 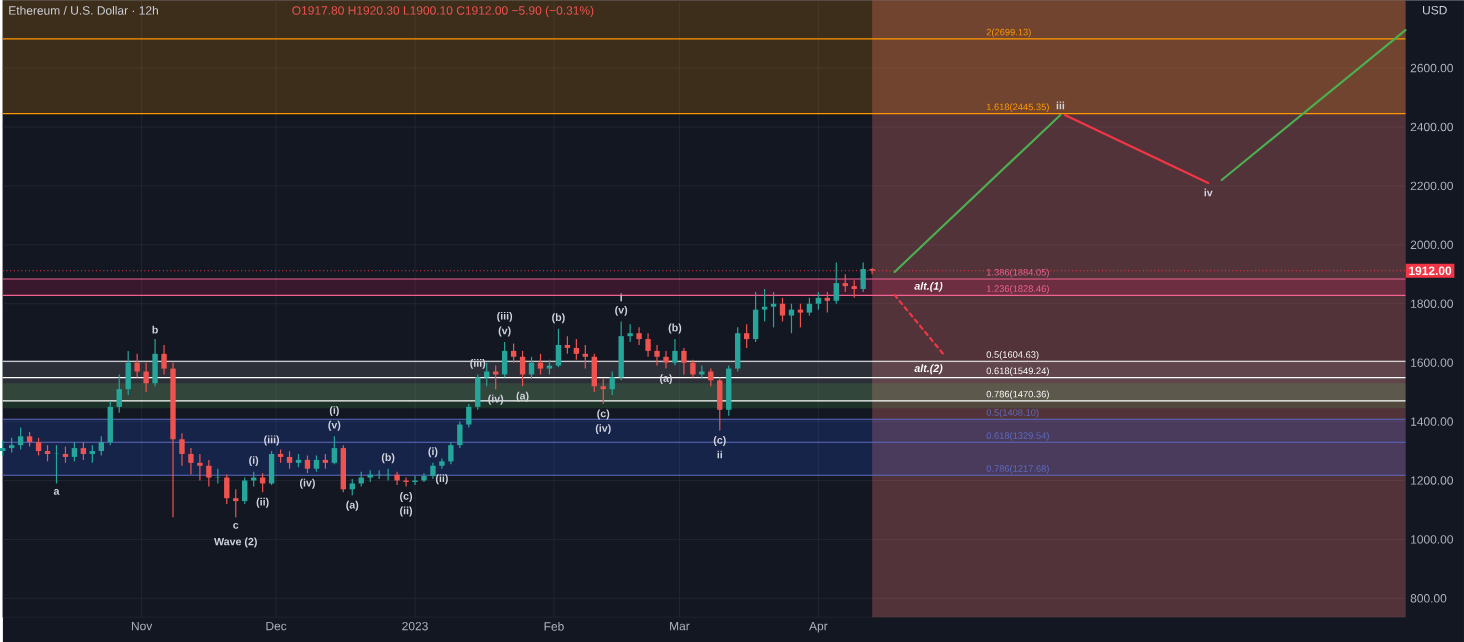 I want to click on y-axis-title: USD, so click(x=1435, y=10).